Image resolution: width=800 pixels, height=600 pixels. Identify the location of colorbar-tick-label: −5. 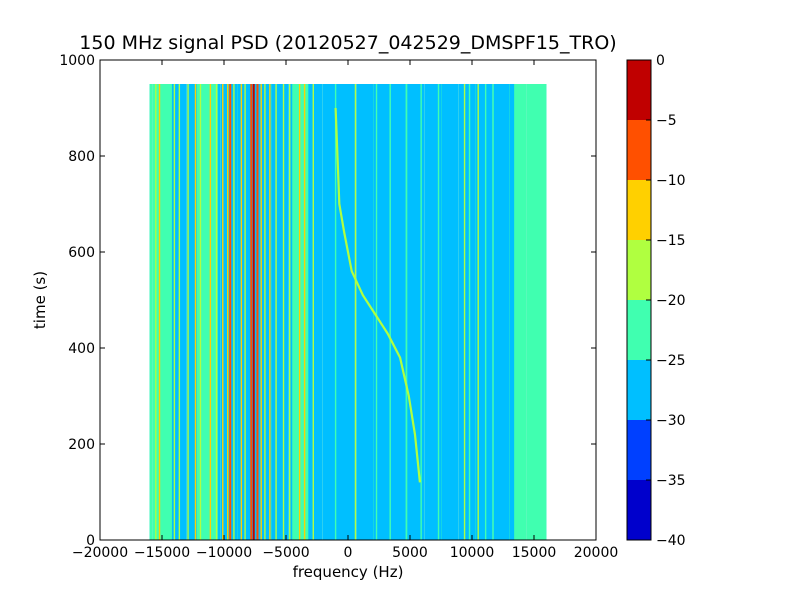
(666, 121).